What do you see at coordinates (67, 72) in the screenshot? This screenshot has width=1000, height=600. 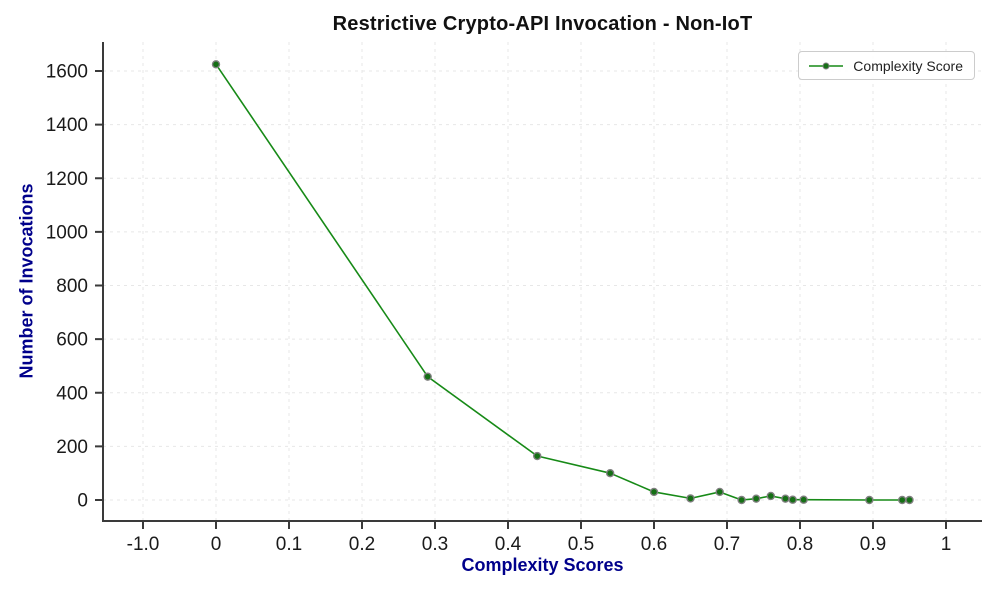 I see `y-tick-label: 1600` at bounding box center [67, 72].